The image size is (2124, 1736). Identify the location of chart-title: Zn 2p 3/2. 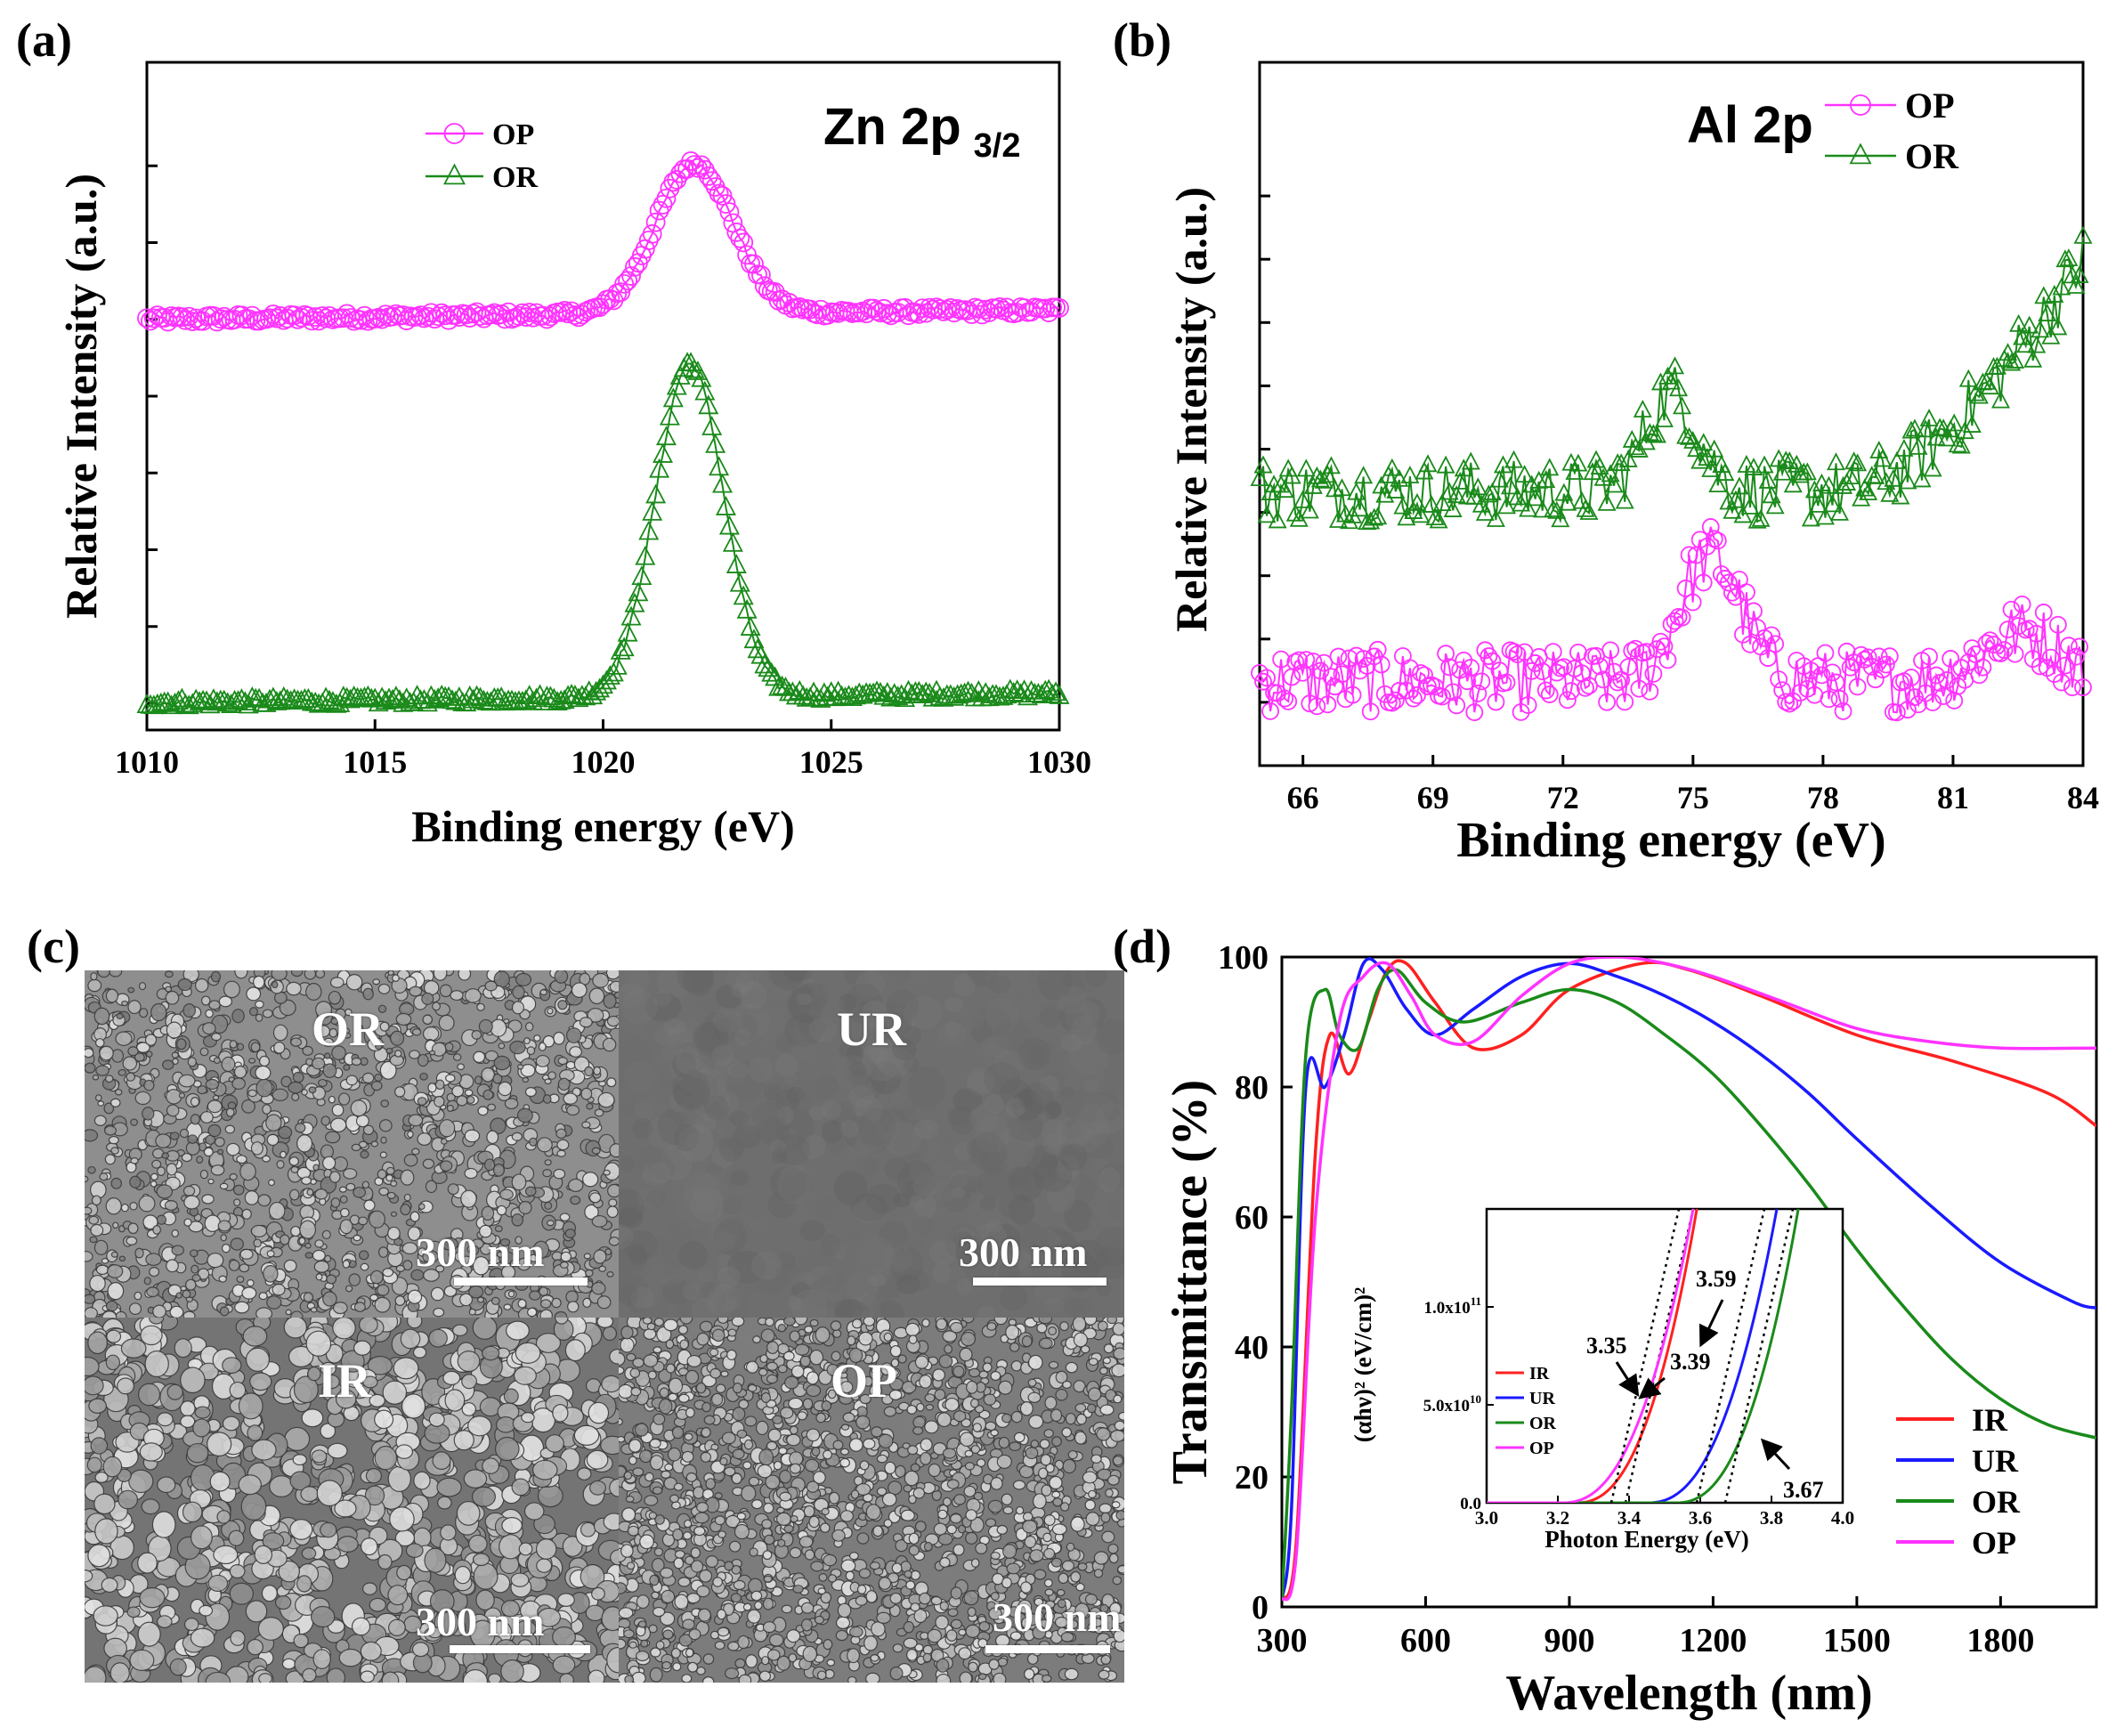
(922, 131).